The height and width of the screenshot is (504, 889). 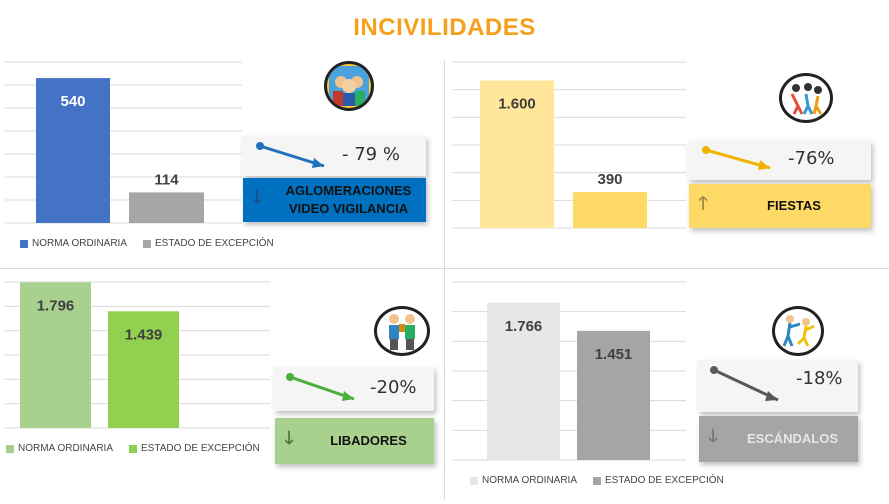 I want to click on crowd-icon, so click(x=349, y=86).